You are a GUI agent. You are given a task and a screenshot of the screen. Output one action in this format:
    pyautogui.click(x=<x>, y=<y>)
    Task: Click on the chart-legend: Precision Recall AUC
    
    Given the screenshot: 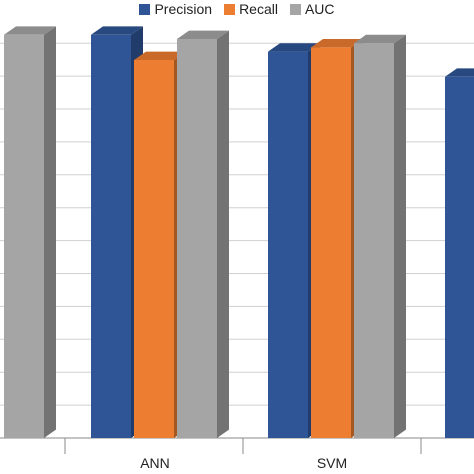 What is the action you would take?
    pyautogui.click(x=237, y=9)
    